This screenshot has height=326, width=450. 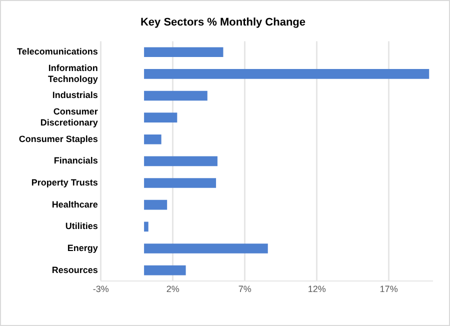 I want to click on y-tick-label: Financials, so click(x=76, y=161).